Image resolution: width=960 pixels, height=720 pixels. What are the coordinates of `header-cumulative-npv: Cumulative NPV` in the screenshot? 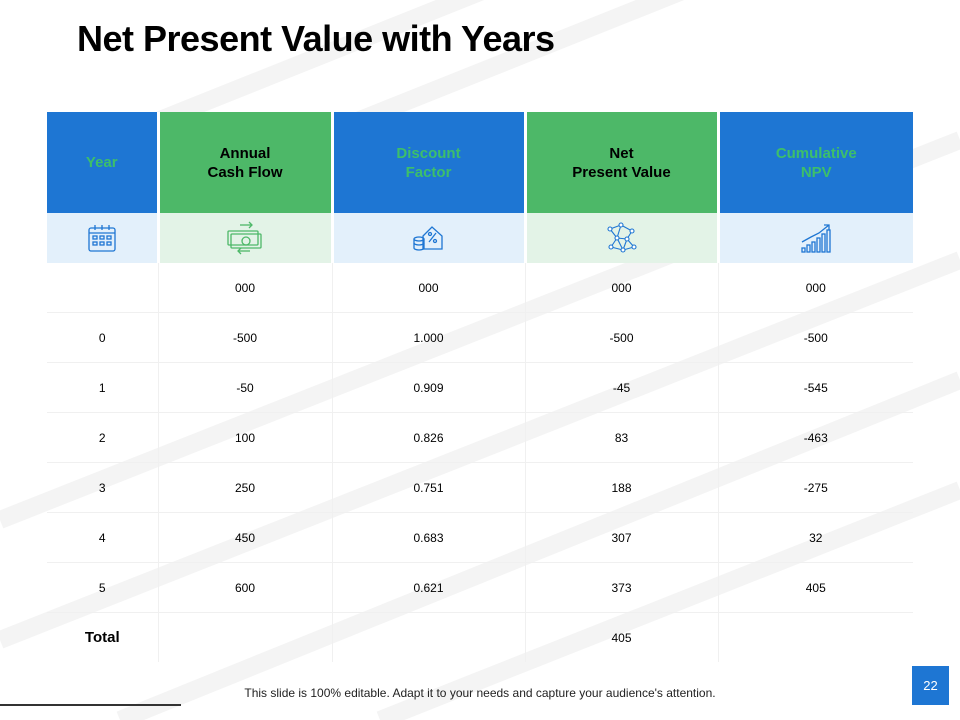 It's located at (815, 162).